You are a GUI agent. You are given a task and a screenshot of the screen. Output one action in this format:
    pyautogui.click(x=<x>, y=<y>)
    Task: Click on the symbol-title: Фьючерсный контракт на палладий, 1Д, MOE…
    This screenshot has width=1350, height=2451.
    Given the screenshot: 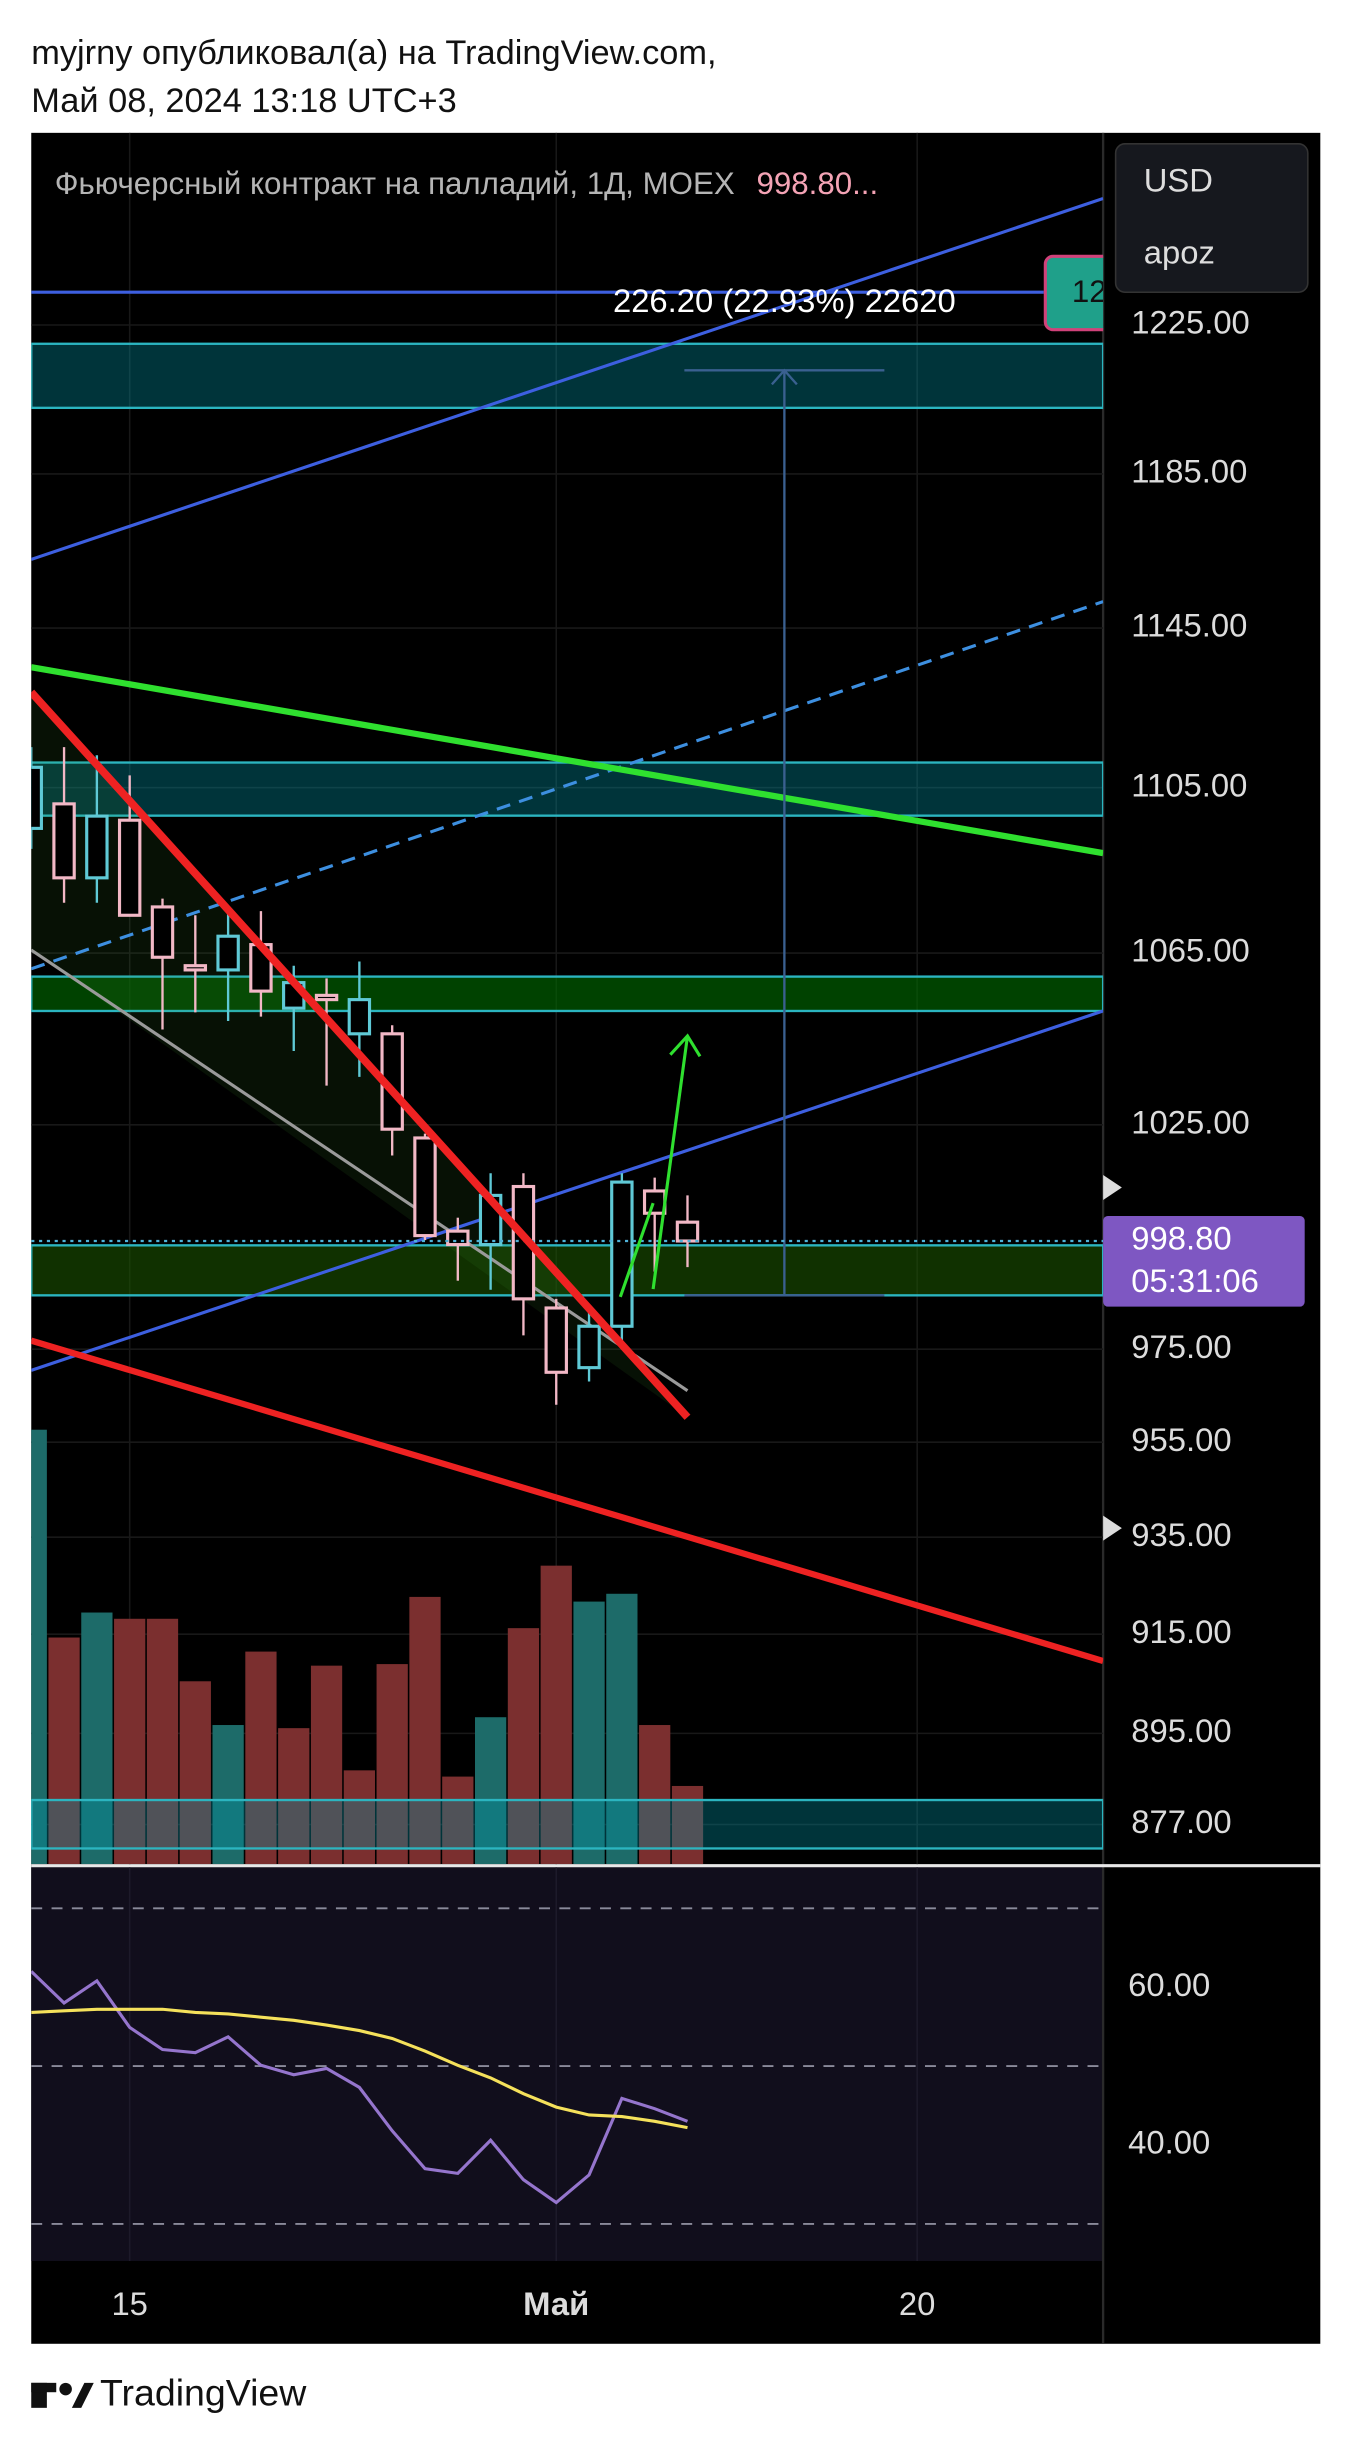 What is the action you would take?
    pyautogui.click(x=466, y=183)
    